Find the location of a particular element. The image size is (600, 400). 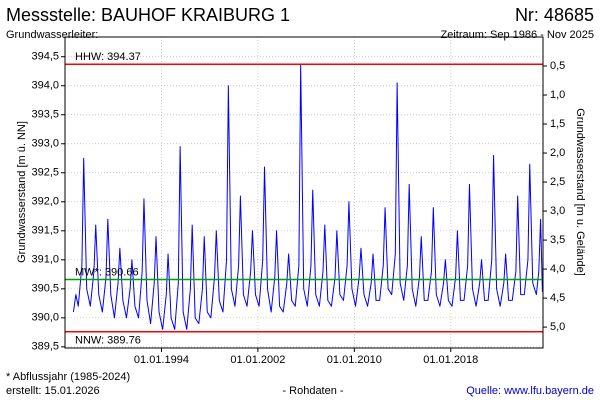

y2-tick-label: 1,0 is located at coordinates (557, 95).